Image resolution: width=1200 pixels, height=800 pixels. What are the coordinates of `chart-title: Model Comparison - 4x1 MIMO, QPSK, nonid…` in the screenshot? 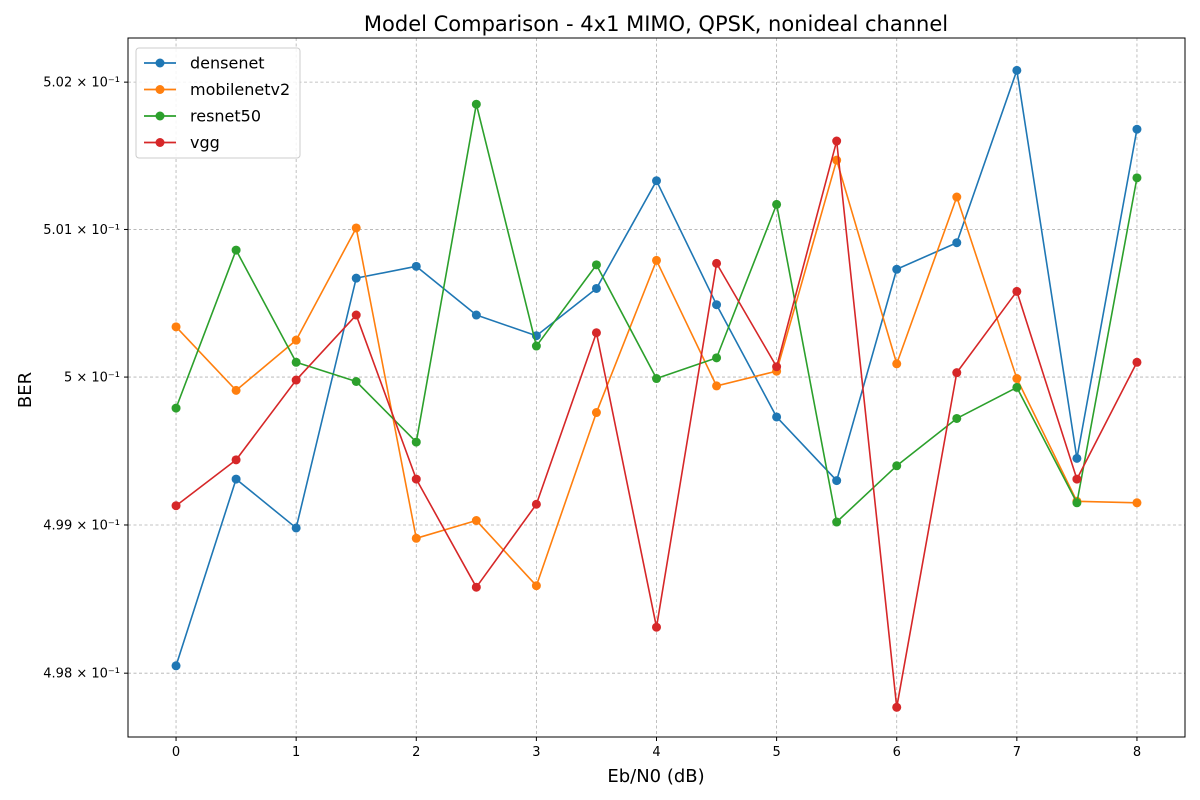 It's located at (656, 24).